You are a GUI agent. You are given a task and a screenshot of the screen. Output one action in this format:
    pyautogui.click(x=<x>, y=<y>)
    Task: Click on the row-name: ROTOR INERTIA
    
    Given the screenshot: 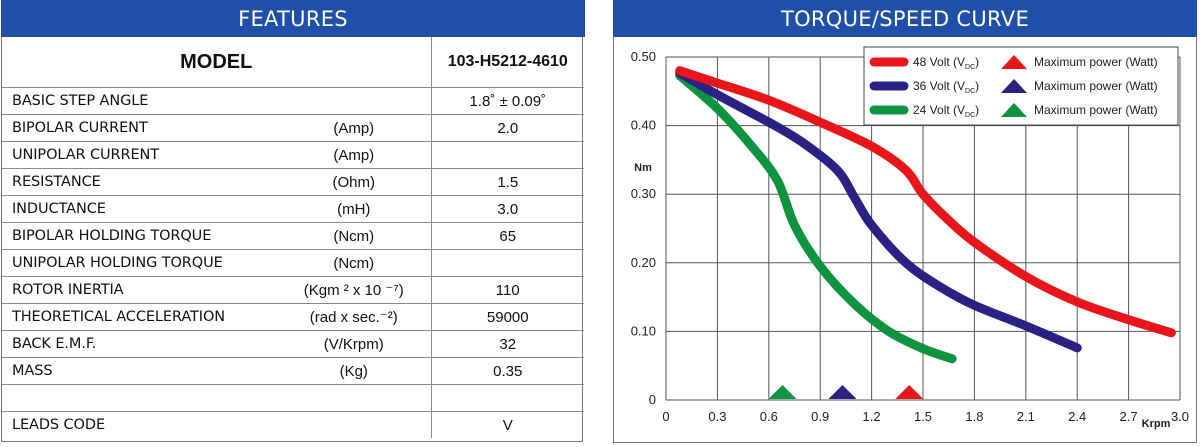 What is the action you would take?
    pyautogui.click(x=139, y=290)
    